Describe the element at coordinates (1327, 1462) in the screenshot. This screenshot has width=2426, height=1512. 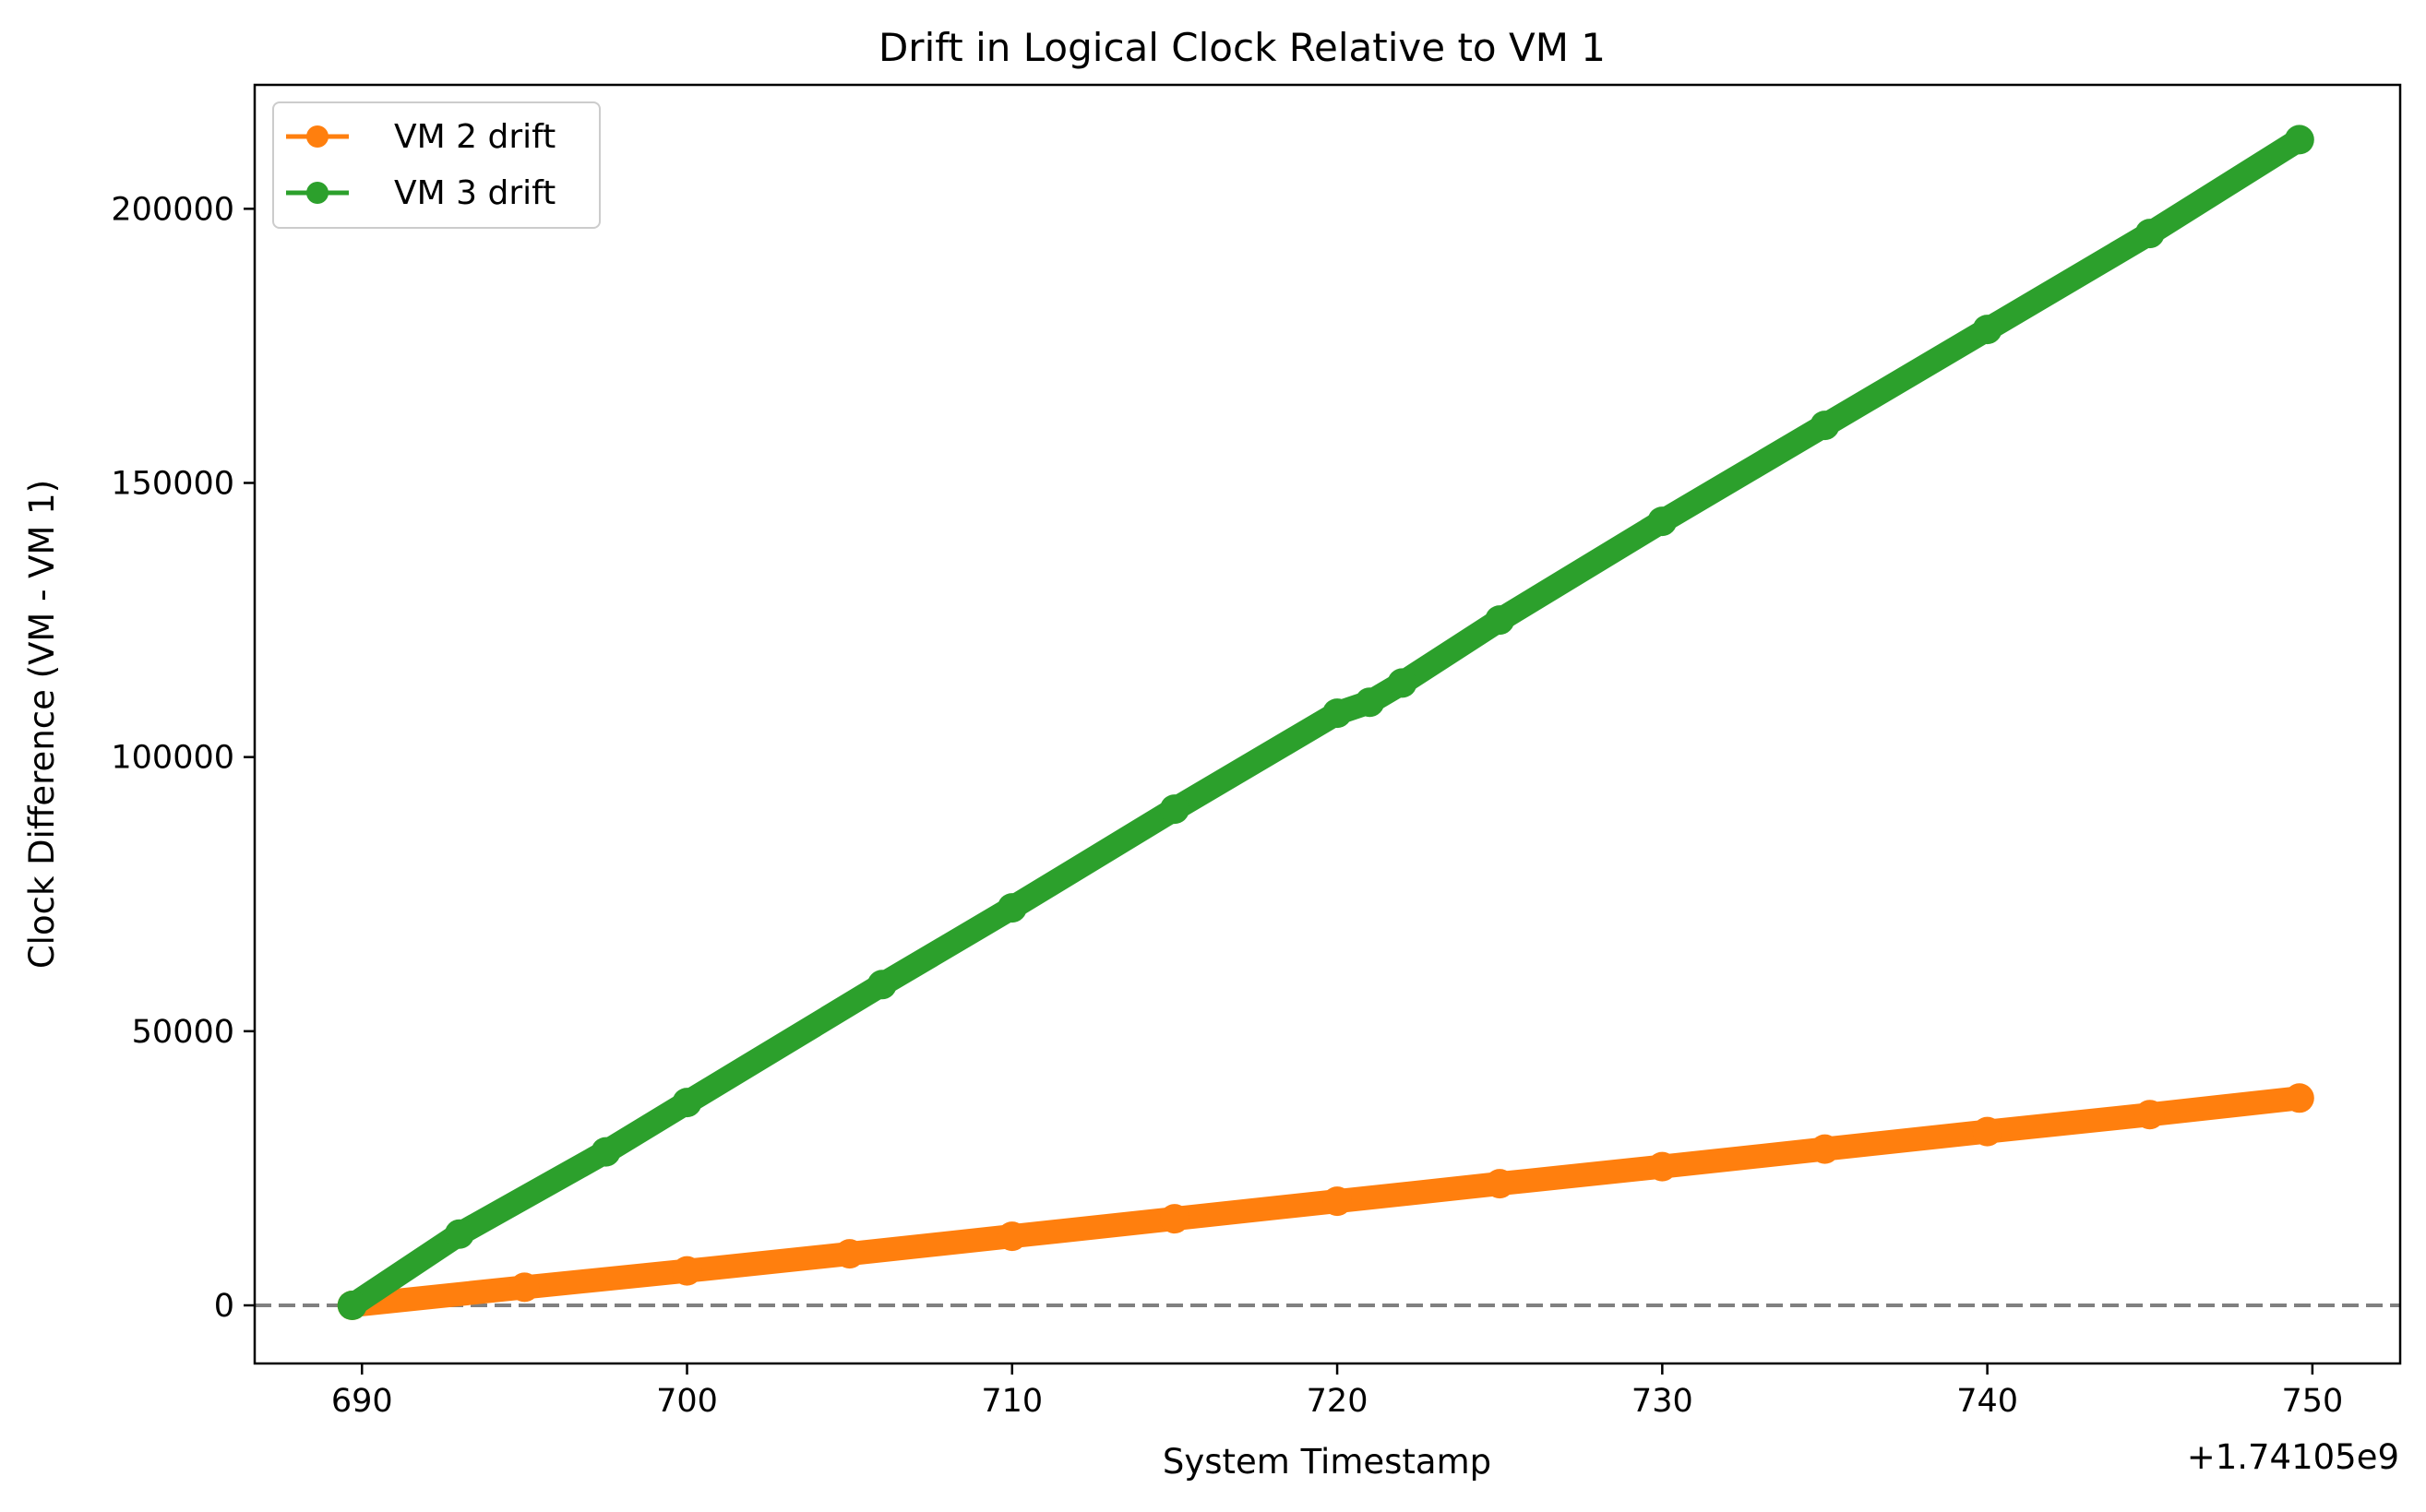
I see `x-axis-label: System Timestamp` at that location.